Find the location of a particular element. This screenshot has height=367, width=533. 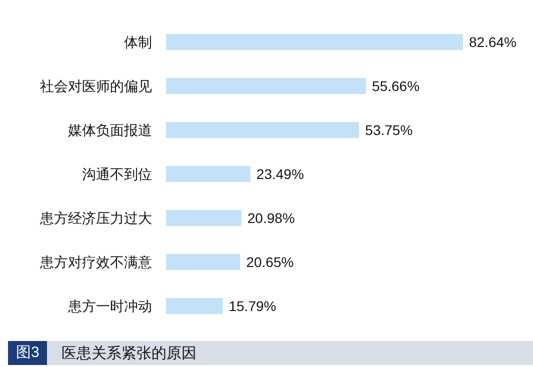

data-label: 82.64% is located at coordinates (492, 42).